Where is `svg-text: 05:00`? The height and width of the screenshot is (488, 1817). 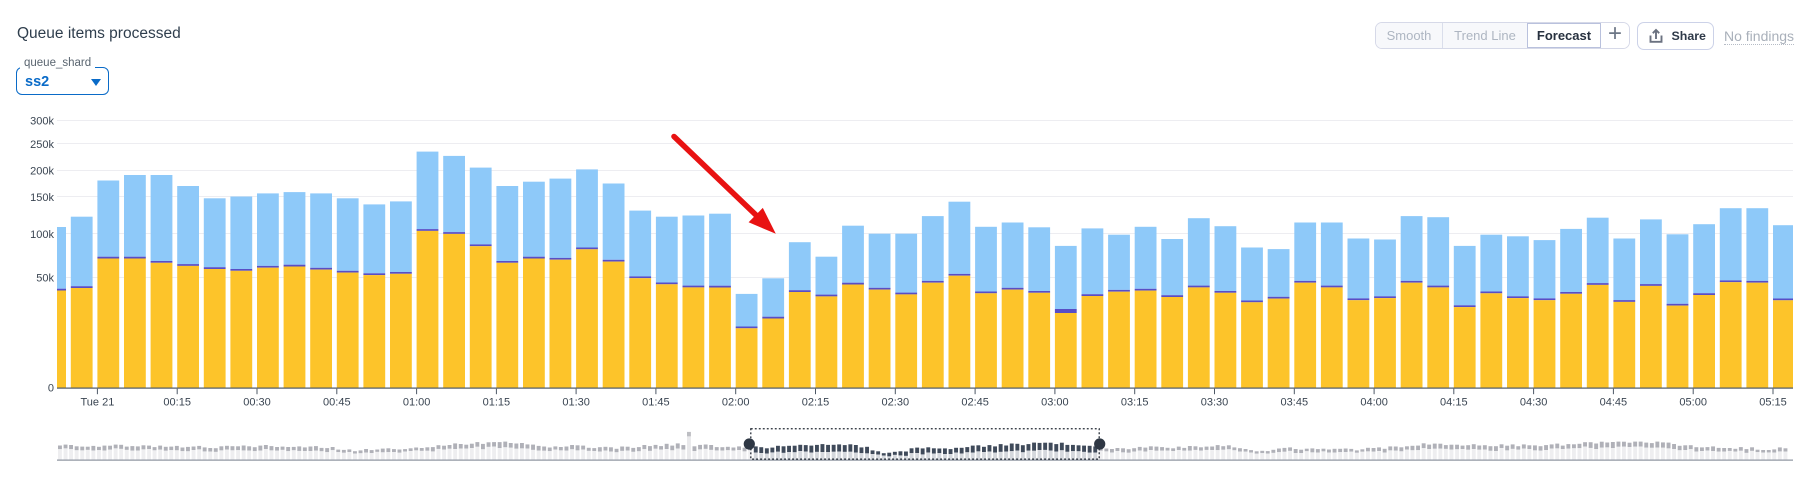 svg-text: 05:00 is located at coordinates (1693, 403).